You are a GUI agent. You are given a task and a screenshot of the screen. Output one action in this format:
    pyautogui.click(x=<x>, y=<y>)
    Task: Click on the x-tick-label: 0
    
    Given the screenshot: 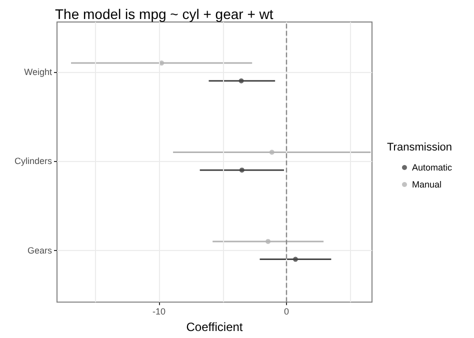 What is the action you would take?
    pyautogui.click(x=287, y=311)
    